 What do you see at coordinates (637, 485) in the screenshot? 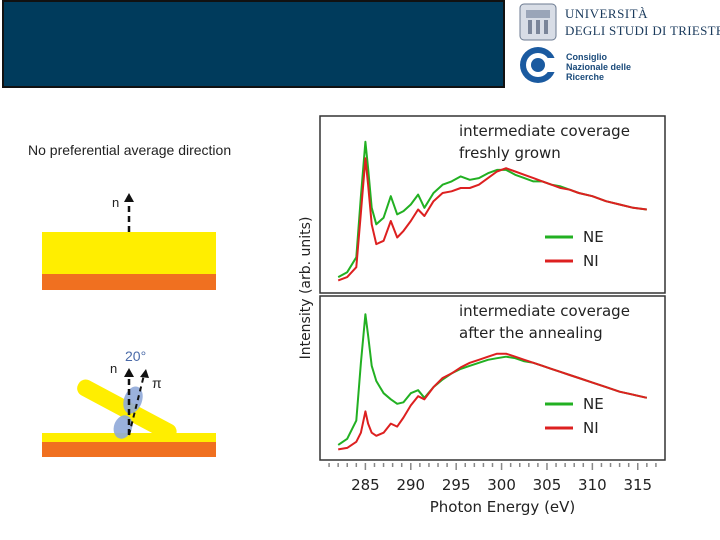
I see `x-tick-label-315: 315` at bounding box center [637, 485].